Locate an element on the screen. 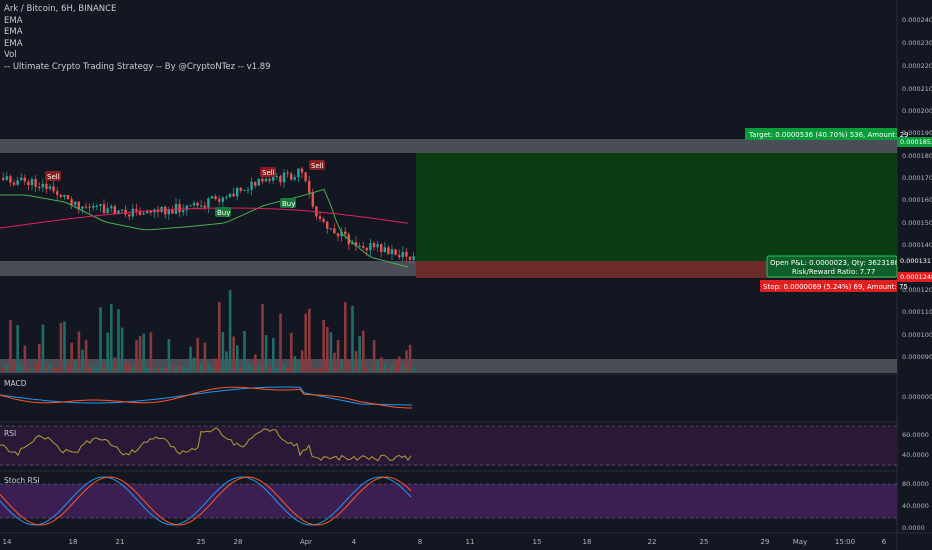 This screenshot has height=550, width=932. stop-label-box is located at coordinates (828, 286).